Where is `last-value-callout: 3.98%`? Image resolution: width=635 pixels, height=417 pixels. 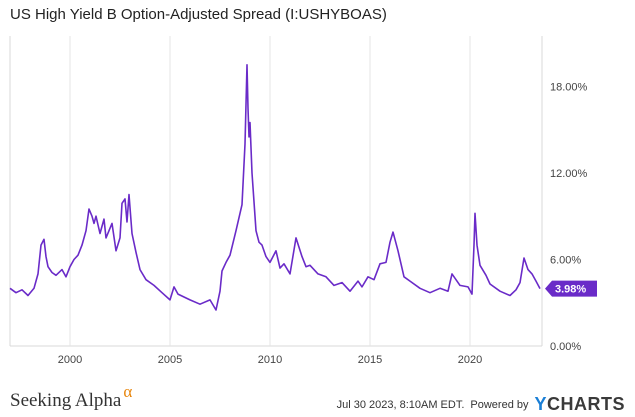 last-value-callout: 3.98% is located at coordinates (571, 288).